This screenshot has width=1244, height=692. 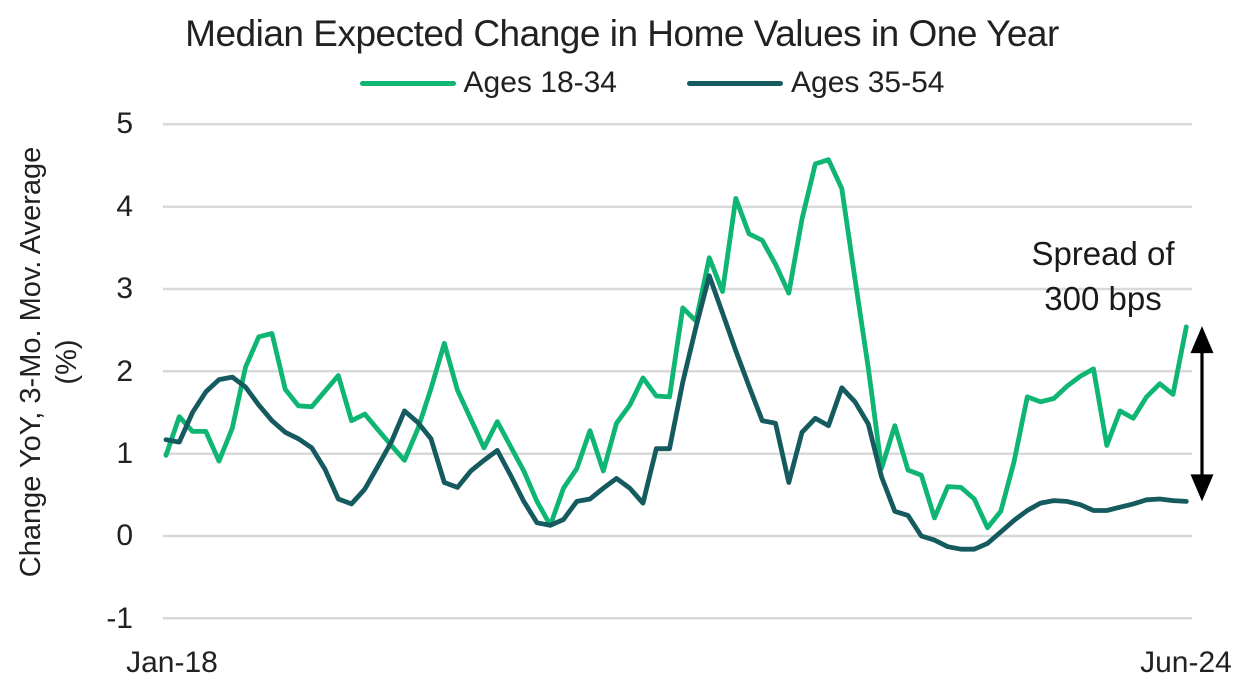 I want to click on spread-annotation-line2: 300 bps, so click(x=1103, y=298).